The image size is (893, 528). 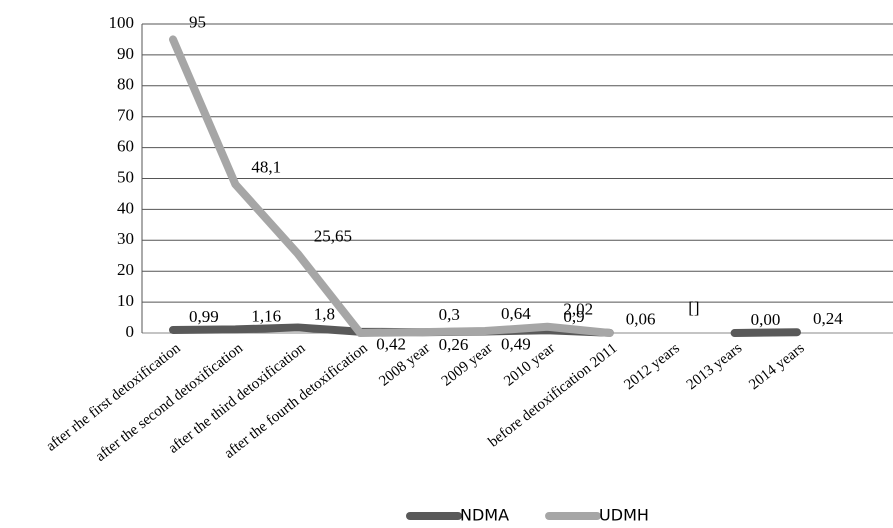 I want to click on data-label: 1,16, so click(x=266, y=315).